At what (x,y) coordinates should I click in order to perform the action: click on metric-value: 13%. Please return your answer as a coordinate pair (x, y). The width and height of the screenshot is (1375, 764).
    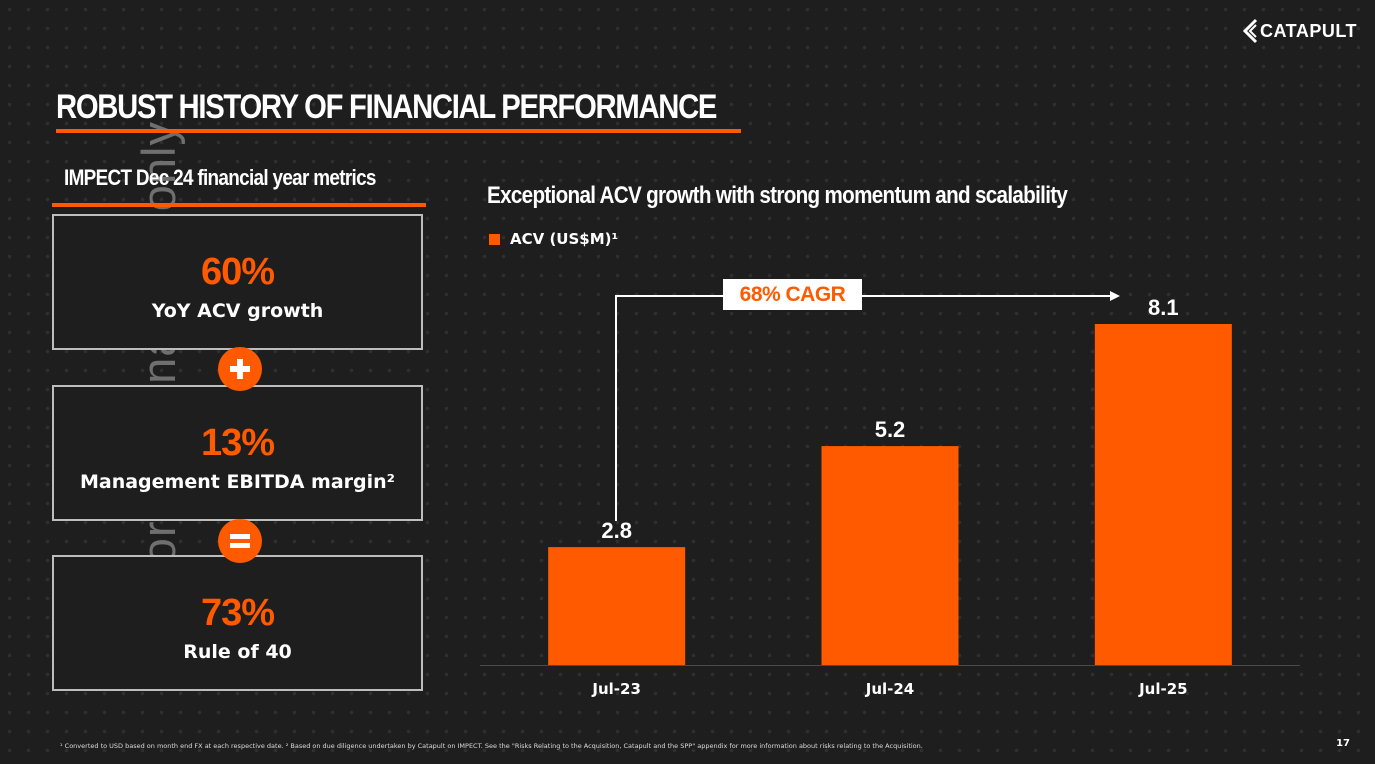
    Looking at the image, I should click on (237, 443).